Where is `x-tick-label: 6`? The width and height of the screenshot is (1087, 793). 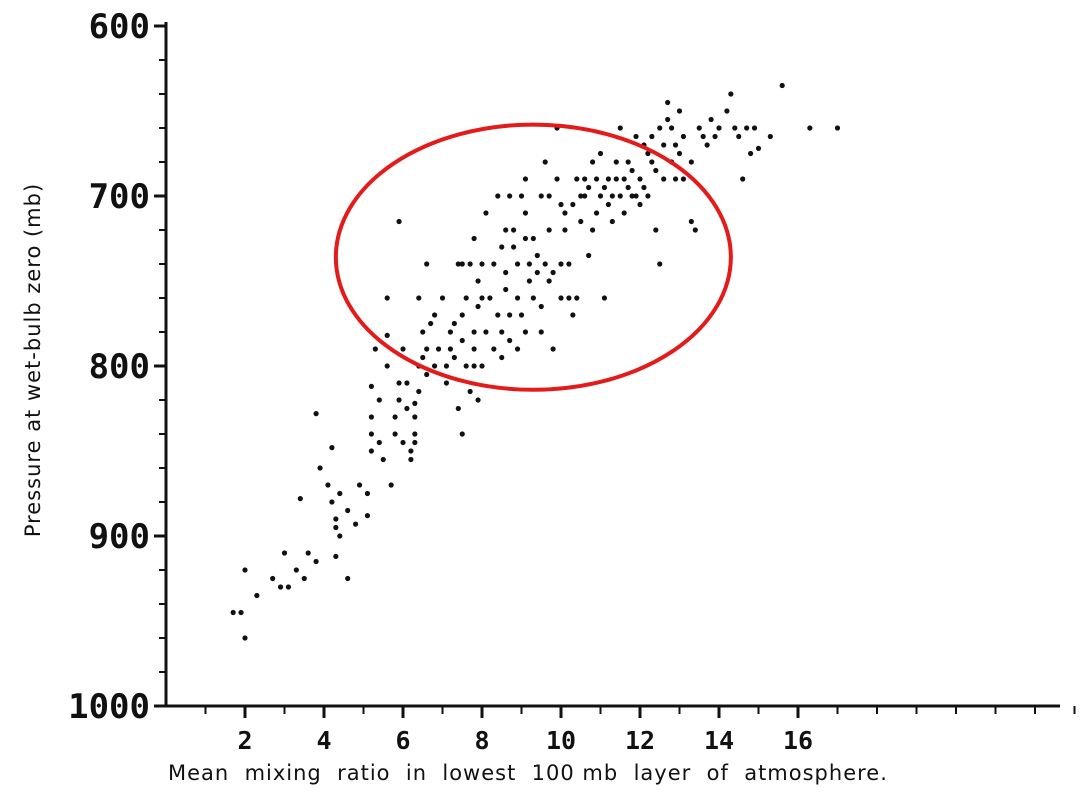
x-tick-label: 6 is located at coordinates (402, 740).